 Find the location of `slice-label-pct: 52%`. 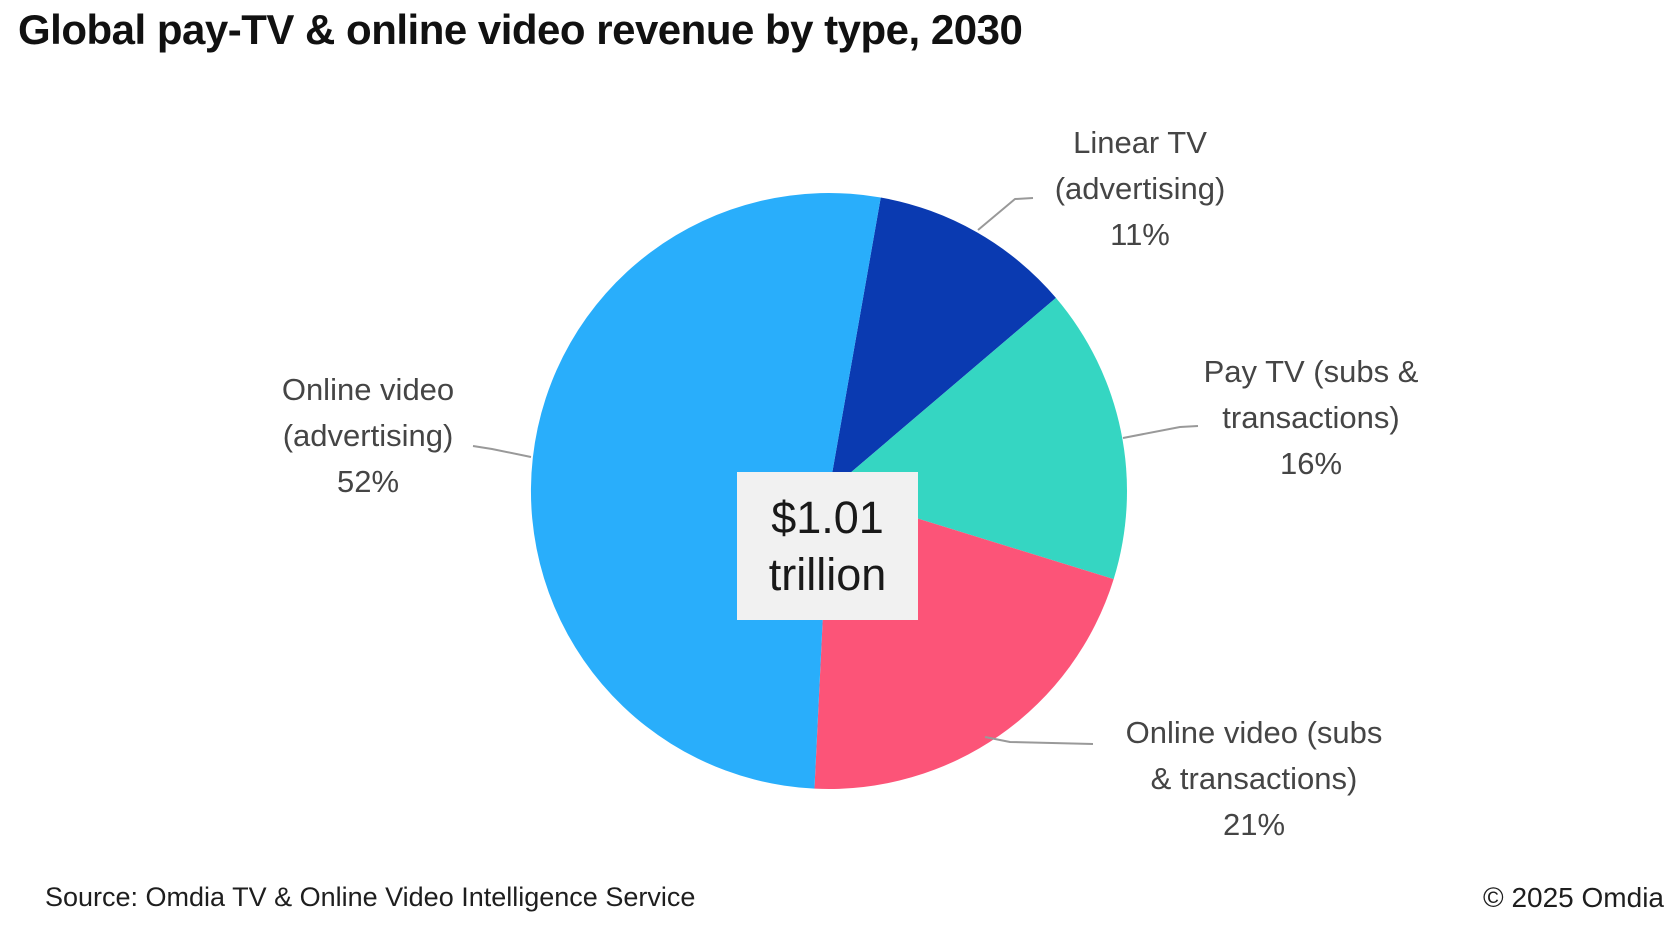

slice-label-pct: 52% is located at coordinates (368, 481).